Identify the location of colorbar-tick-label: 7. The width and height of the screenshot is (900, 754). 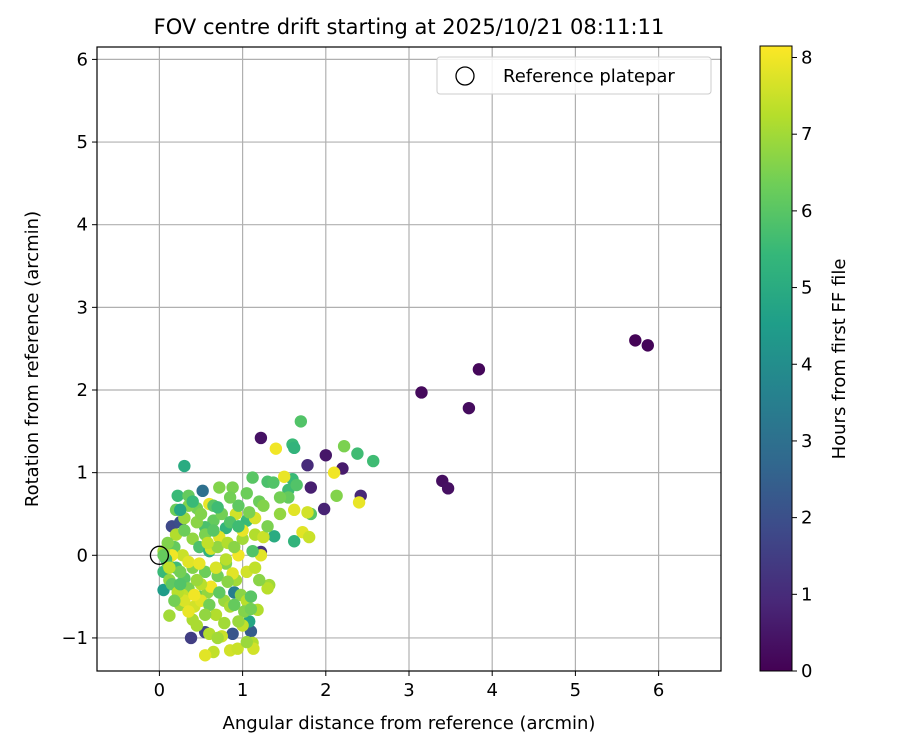
(806, 134).